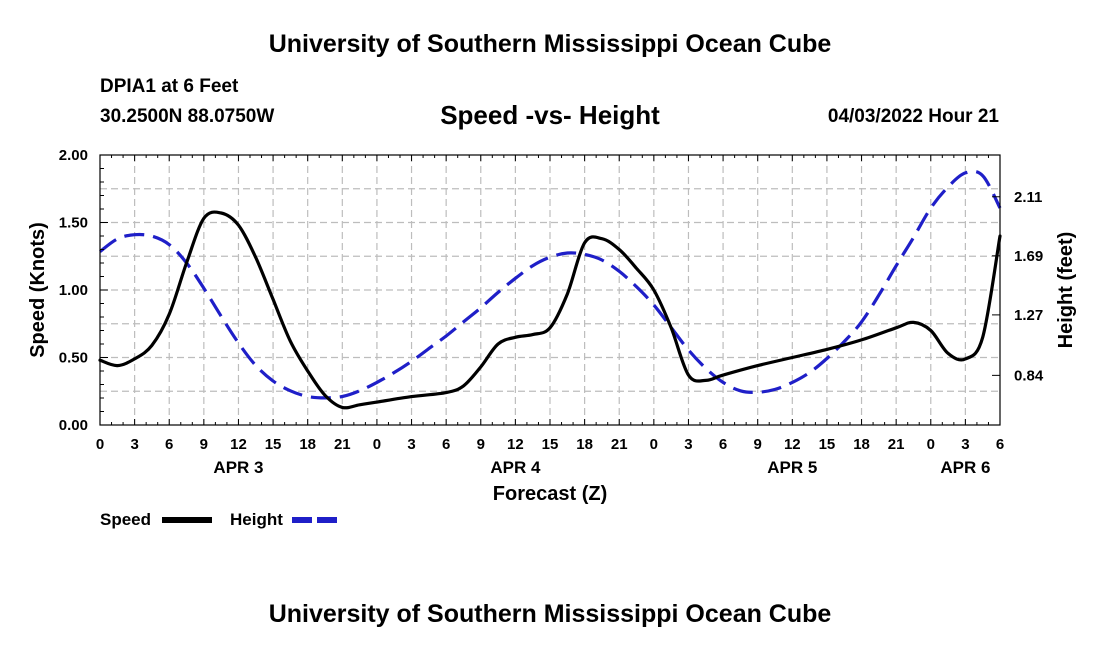  Describe the element at coordinates (1029, 375) in the screenshot. I see `y-right-tick-label: 0.84` at that location.